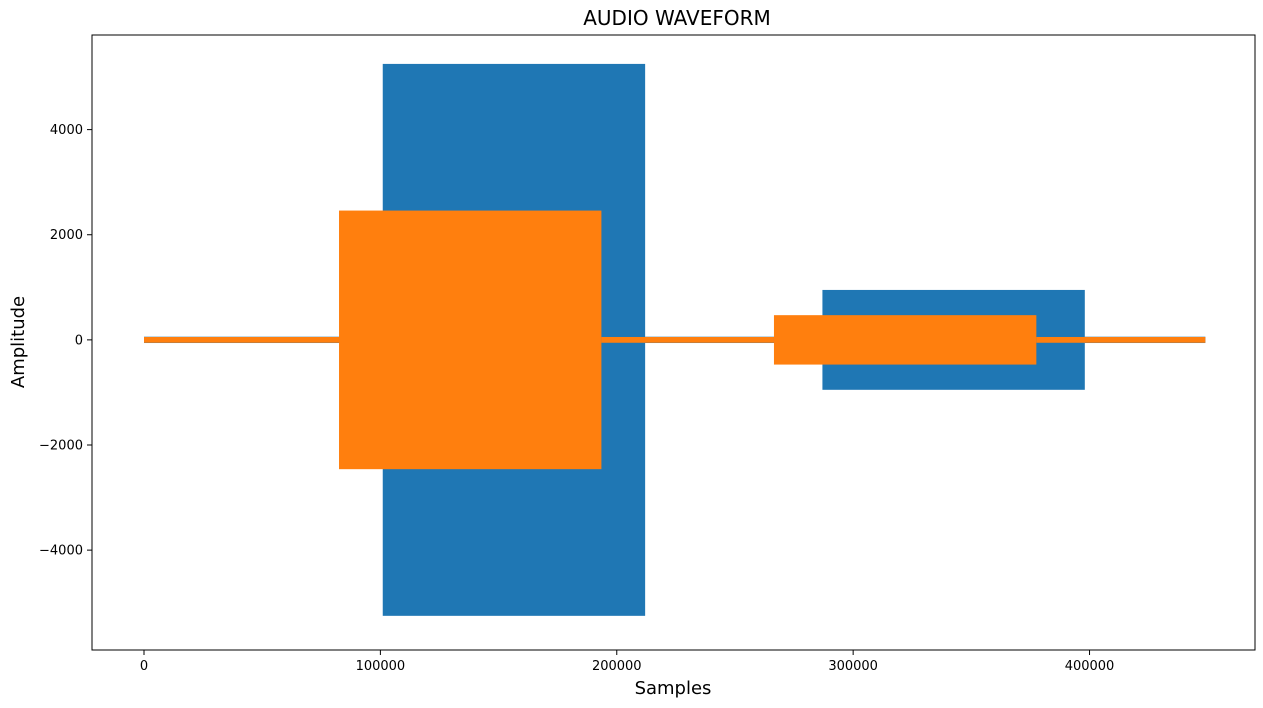  What do you see at coordinates (617, 666) in the screenshot?
I see `x-tick-label: 200000` at bounding box center [617, 666].